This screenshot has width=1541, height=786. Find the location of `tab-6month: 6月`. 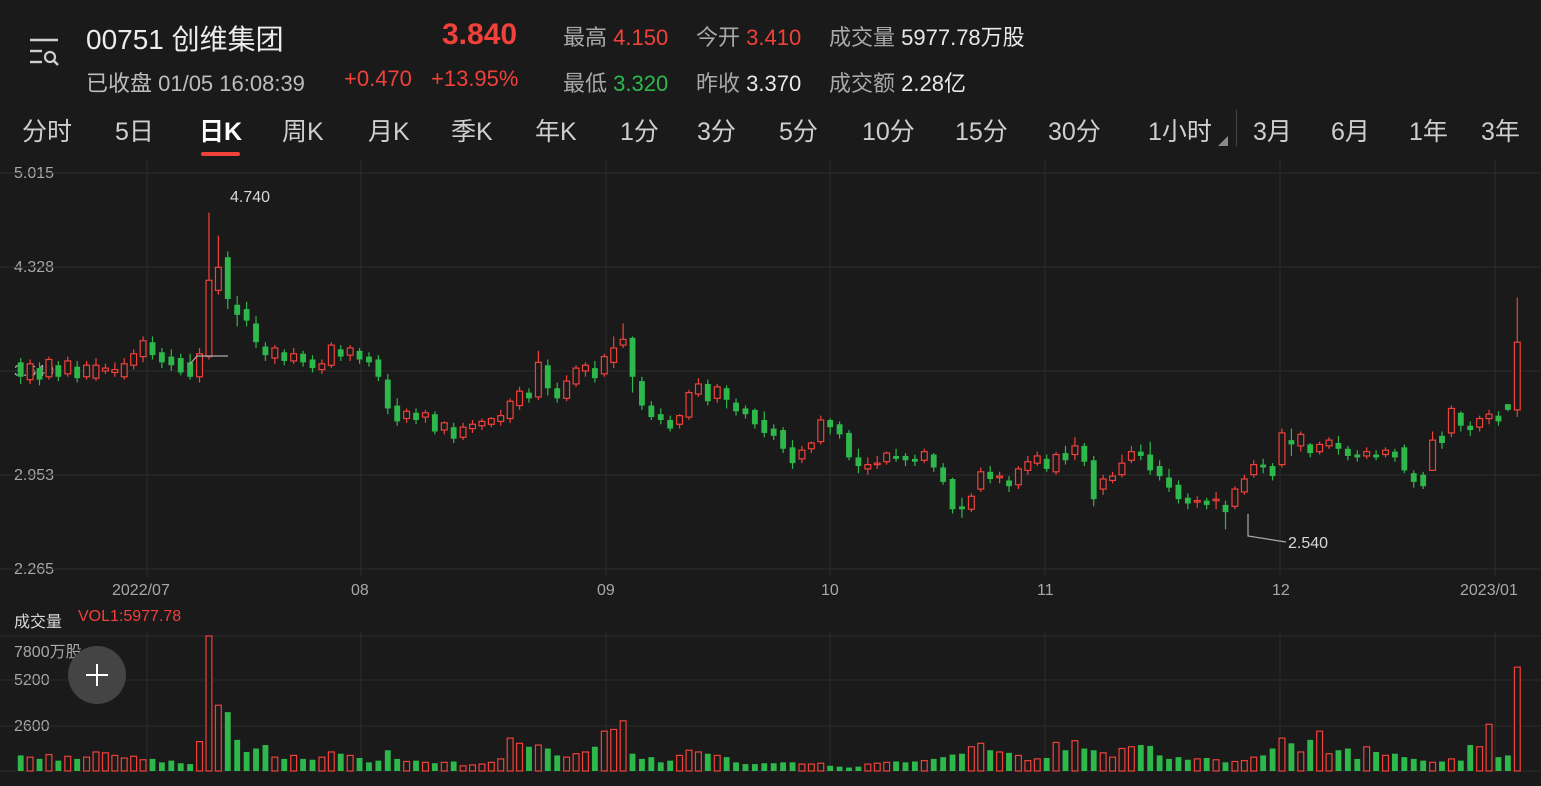

tab-6month: 6月 is located at coordinates (1350, 132).